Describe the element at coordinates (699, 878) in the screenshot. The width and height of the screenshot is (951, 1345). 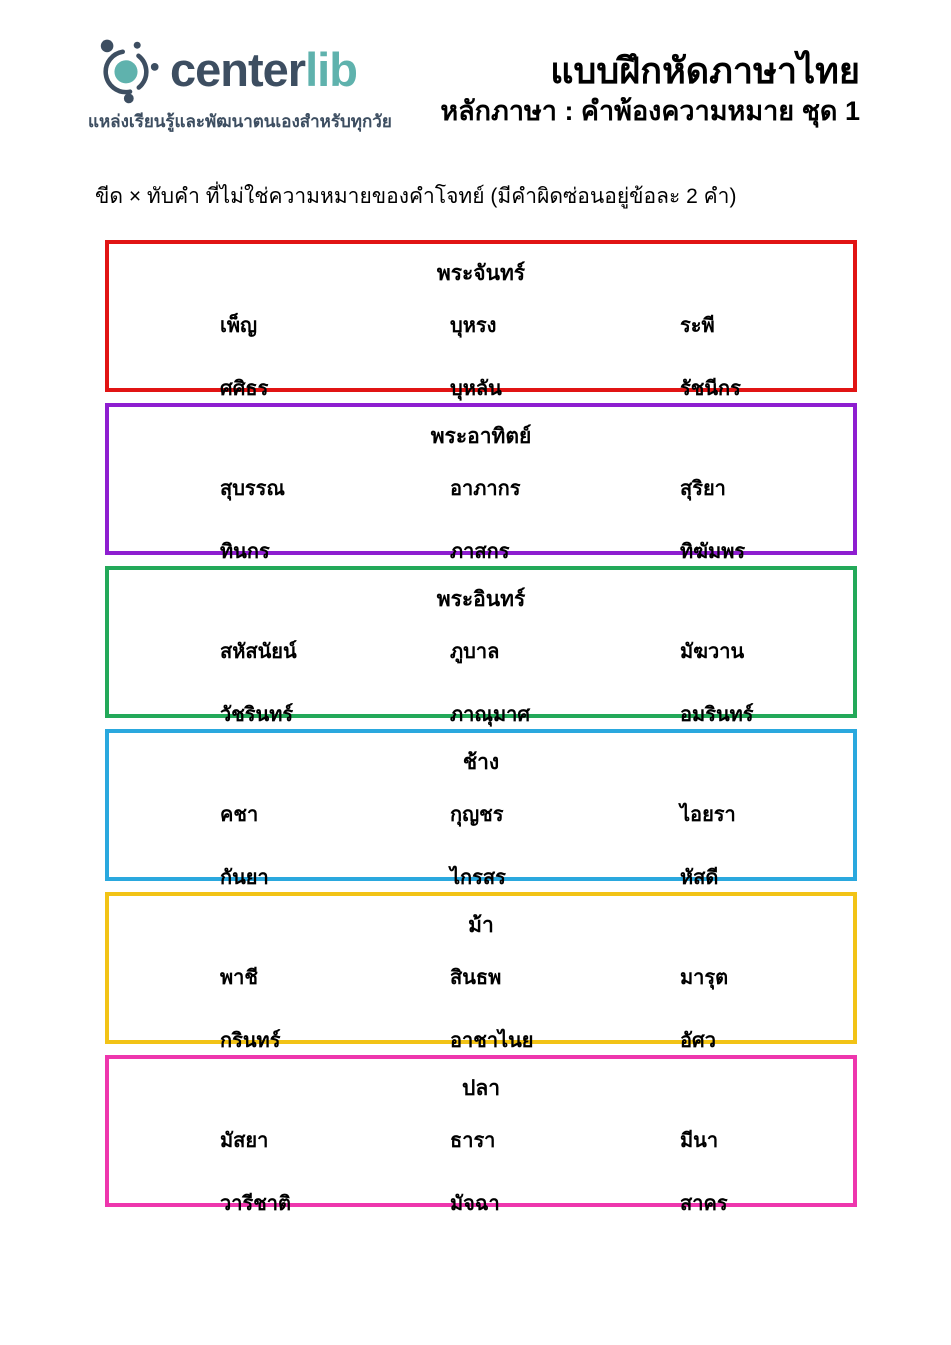
I see `word: หัสดี` at that location.